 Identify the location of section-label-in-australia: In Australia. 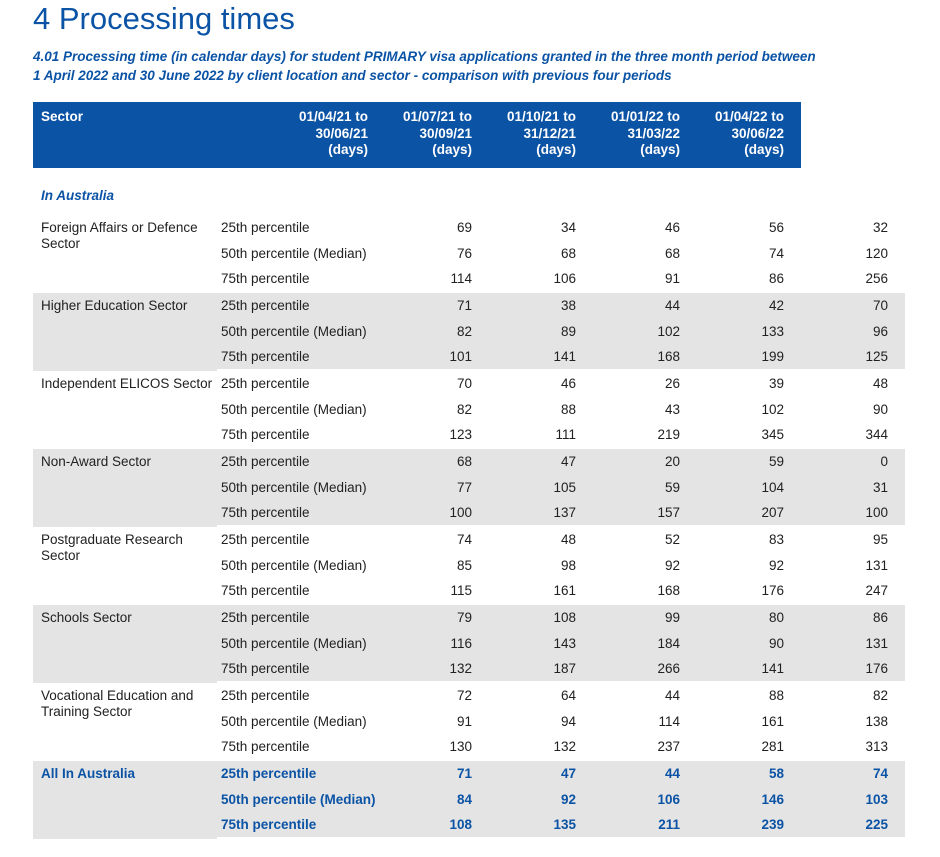
(78, 195).